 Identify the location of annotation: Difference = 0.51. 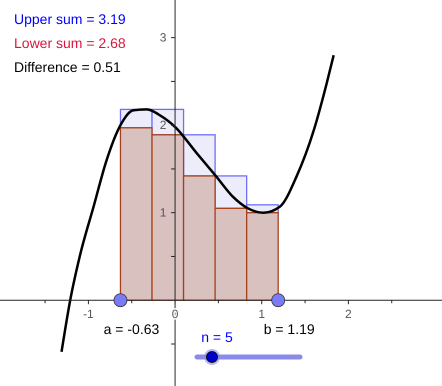
(67, 67).